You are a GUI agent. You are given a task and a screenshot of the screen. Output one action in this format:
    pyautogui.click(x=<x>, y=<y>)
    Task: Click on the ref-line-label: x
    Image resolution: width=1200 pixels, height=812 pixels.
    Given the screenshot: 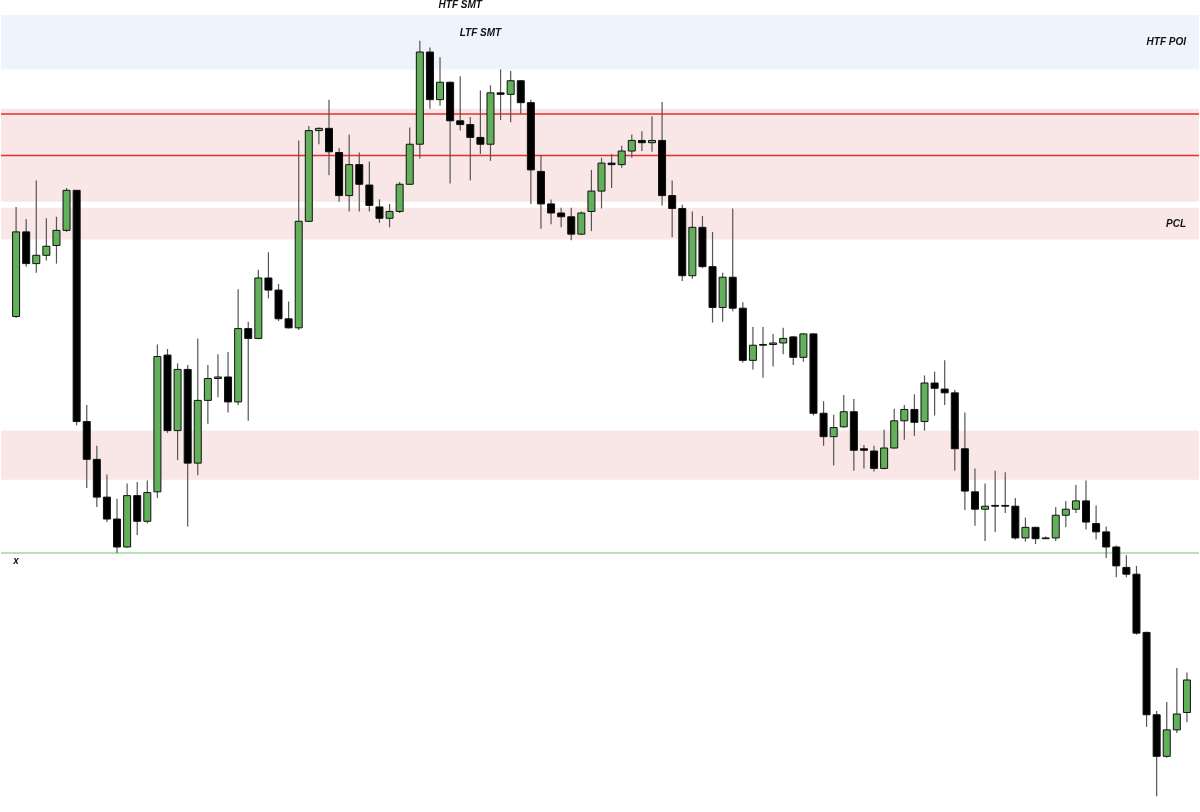 What is the action you would take?
    pyautogui.click(x=16, y=561)
    